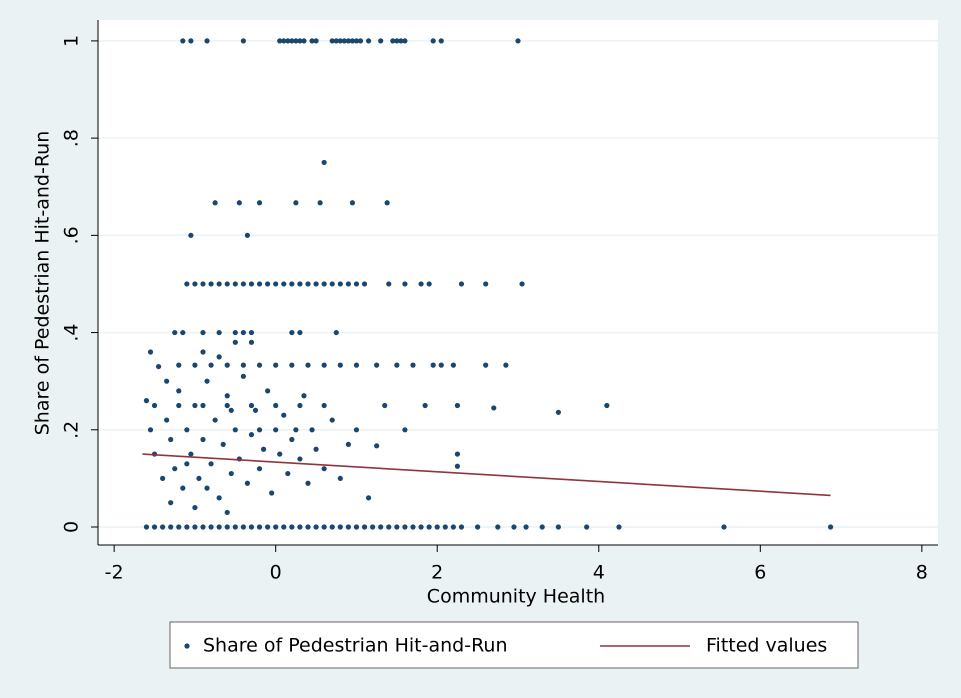  I want to click on x-tick-label: 2, so click(437, 573).